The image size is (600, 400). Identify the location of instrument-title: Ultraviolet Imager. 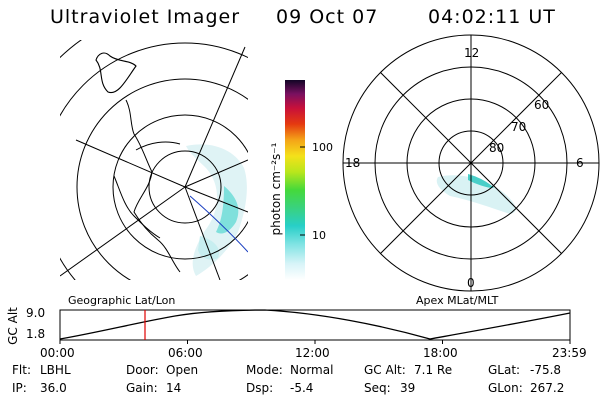
(145, 17).